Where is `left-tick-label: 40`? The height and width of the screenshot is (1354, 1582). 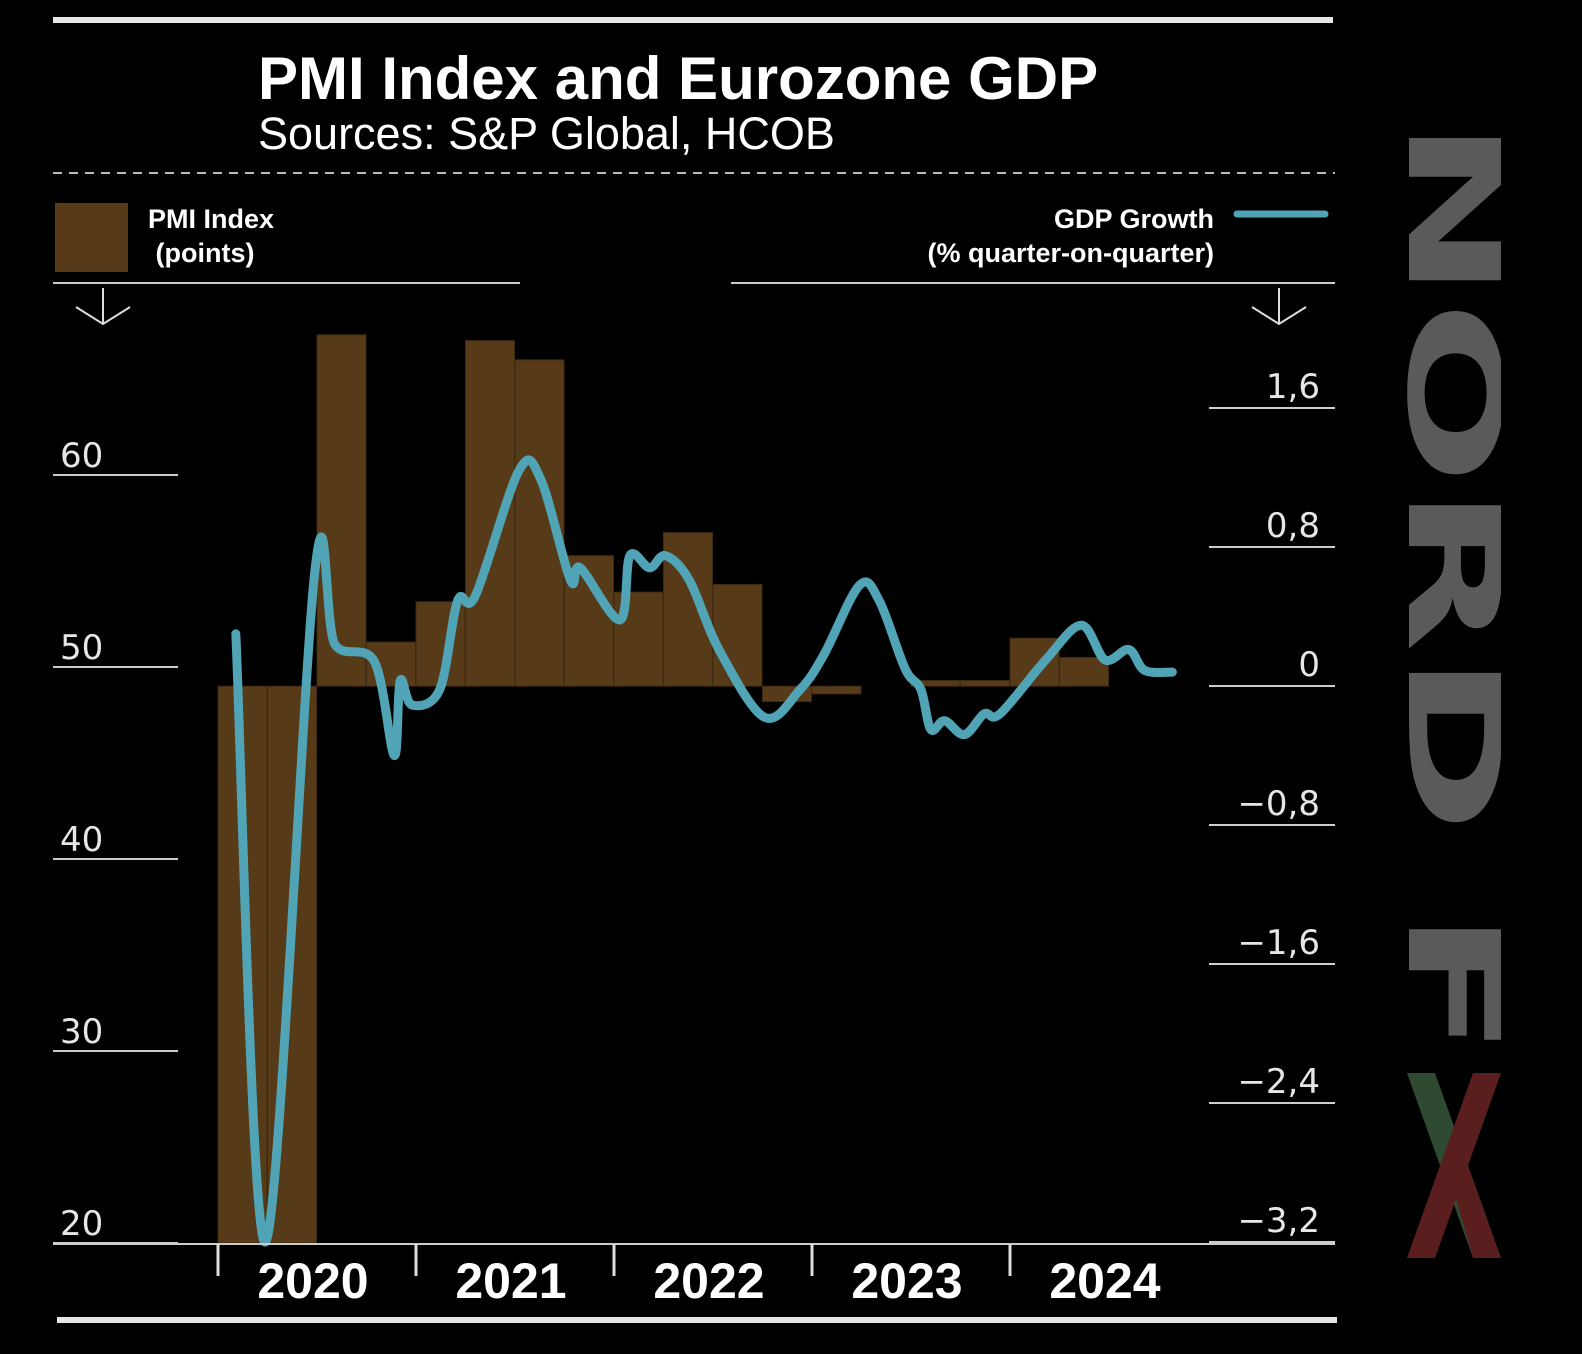
left-tick-label: 40 is located at coordinates (81, 840).